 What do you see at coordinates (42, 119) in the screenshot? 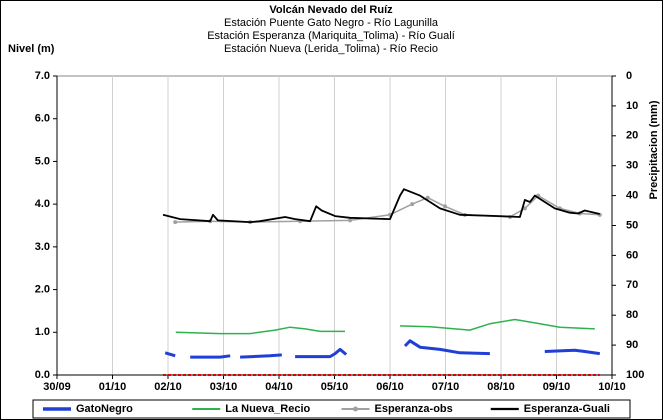
I see `y-tick-label: 6.0` at bounding box center [42, 119].